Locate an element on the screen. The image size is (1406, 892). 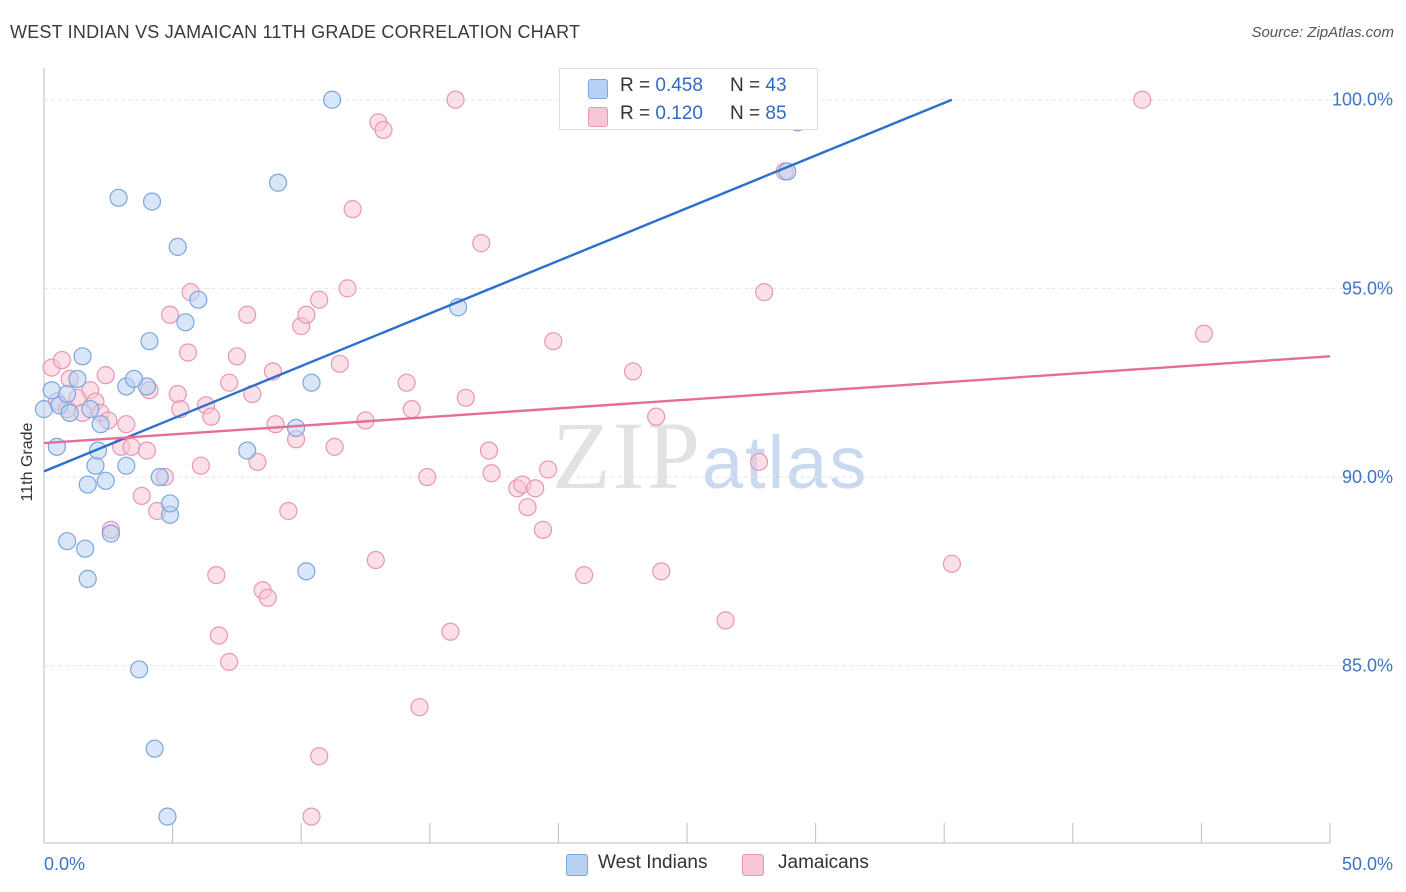
legend-r: R = 0.458 is located at coordinates (661, 86).